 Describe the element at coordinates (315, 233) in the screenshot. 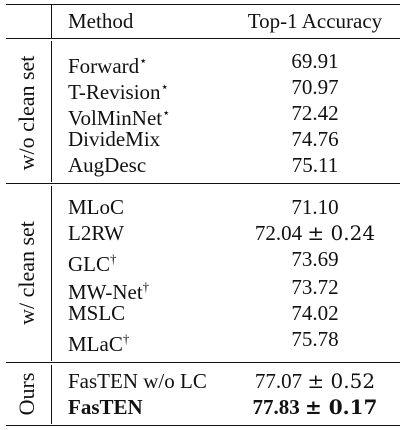

I see `accuracy-cell: 72.04 ± 0.24` at that location.